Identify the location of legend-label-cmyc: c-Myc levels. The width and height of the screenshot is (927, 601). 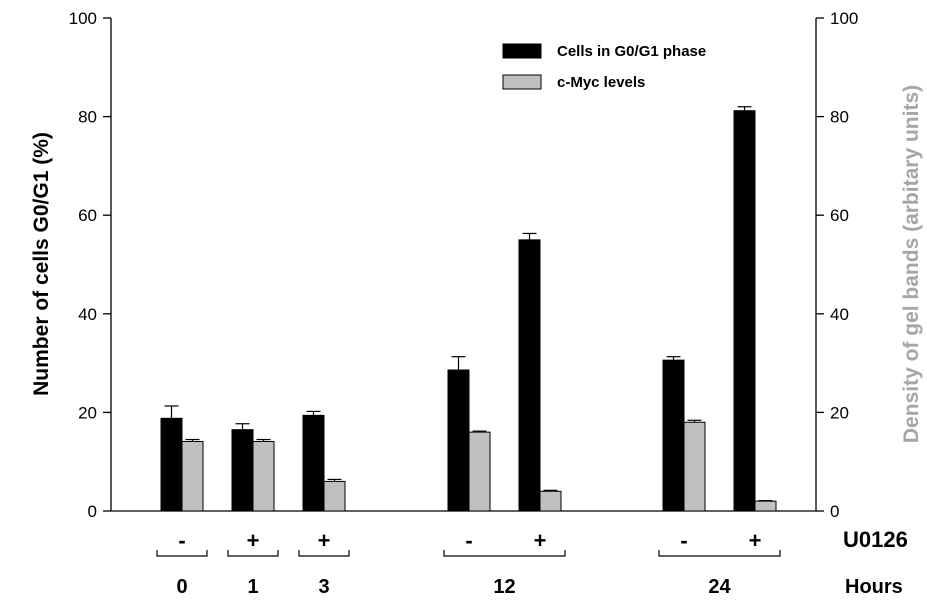
(601, 82).